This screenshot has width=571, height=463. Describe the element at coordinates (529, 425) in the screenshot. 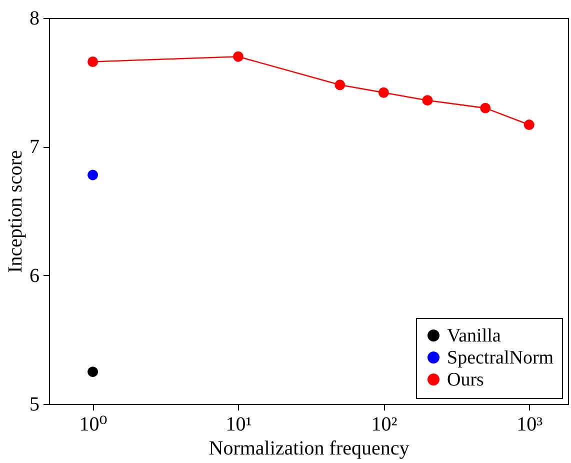

I see `x-tick-label: 10³` at that location.